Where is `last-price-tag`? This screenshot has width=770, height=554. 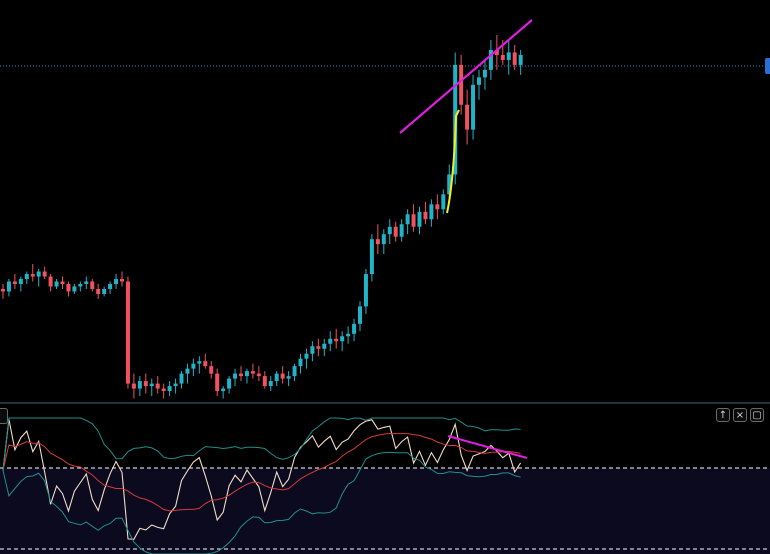
last-price-tag is located at coordinates (767, 66).